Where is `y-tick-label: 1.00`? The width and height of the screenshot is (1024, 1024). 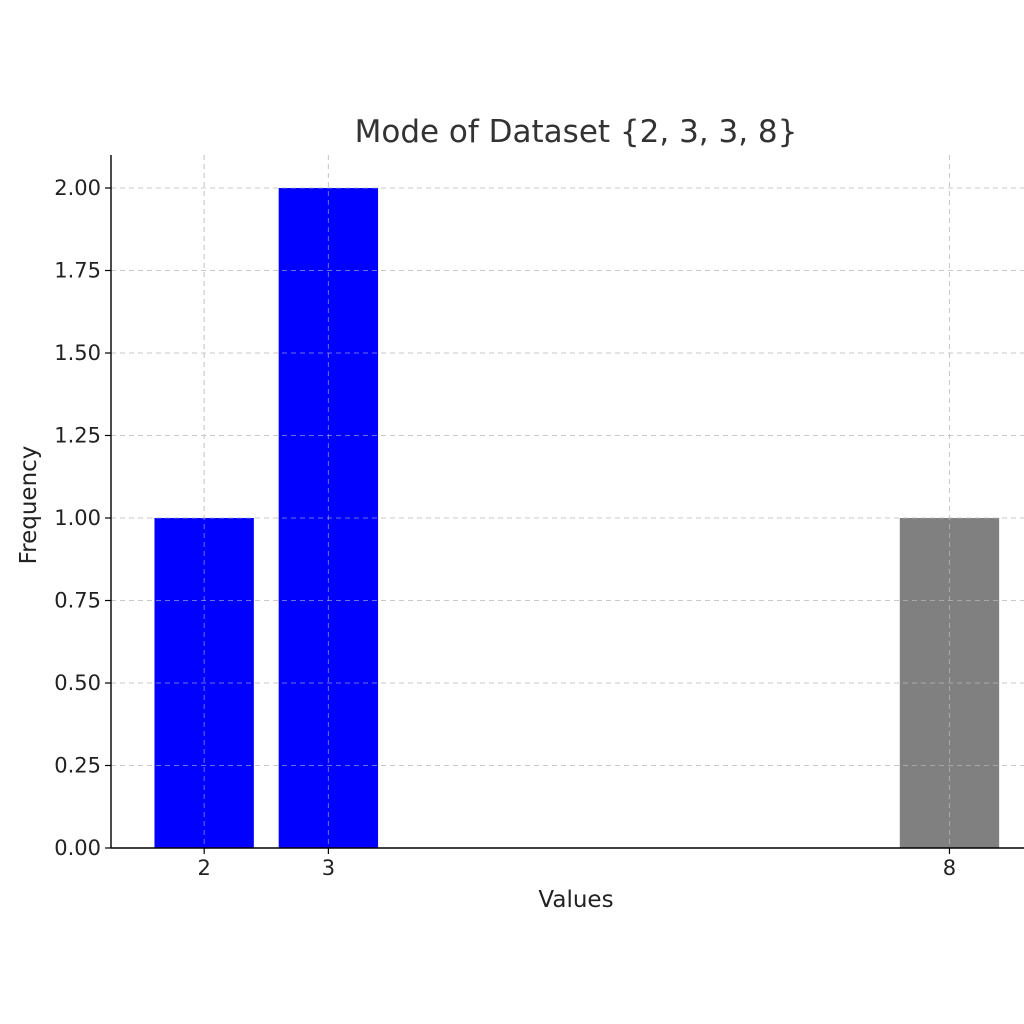
y-tick-label: 1.00 is located at coordinates (77, 518).